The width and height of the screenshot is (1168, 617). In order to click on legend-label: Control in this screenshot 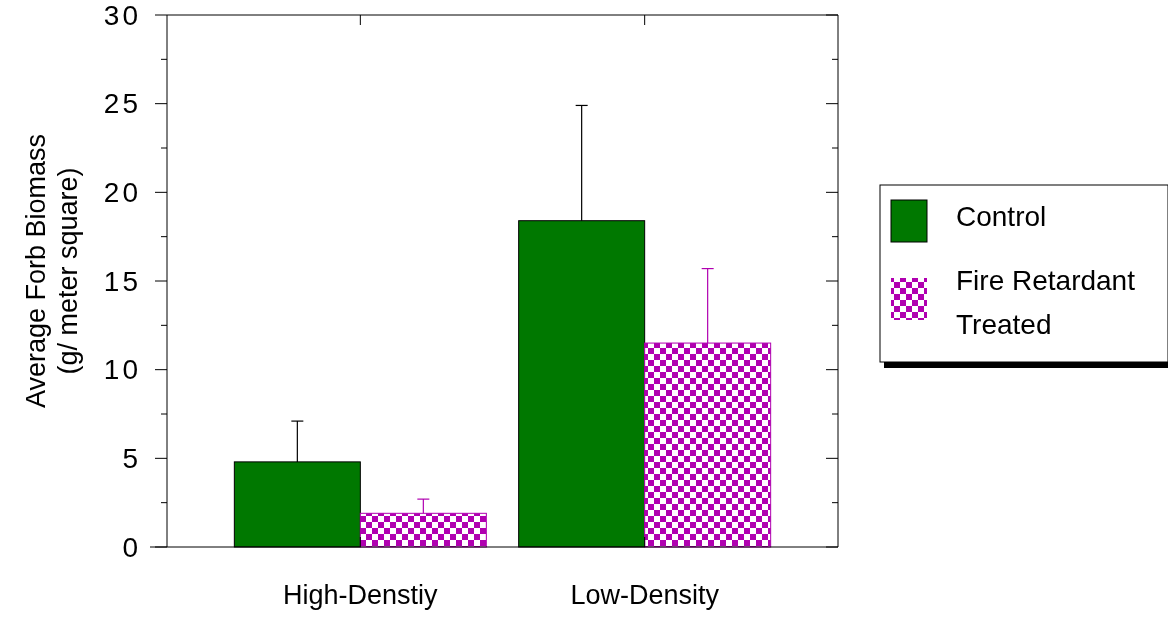, I will do `click(1001, 216)`.